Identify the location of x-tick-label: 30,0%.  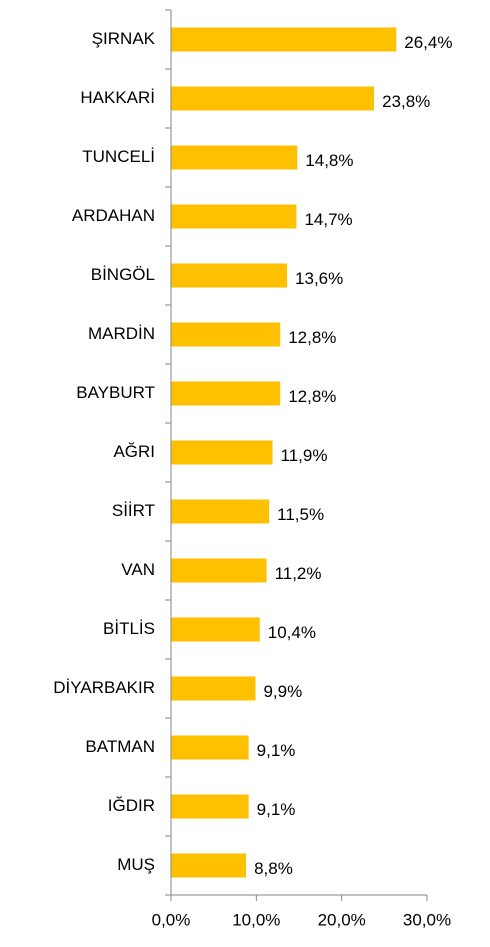
(427, 919).